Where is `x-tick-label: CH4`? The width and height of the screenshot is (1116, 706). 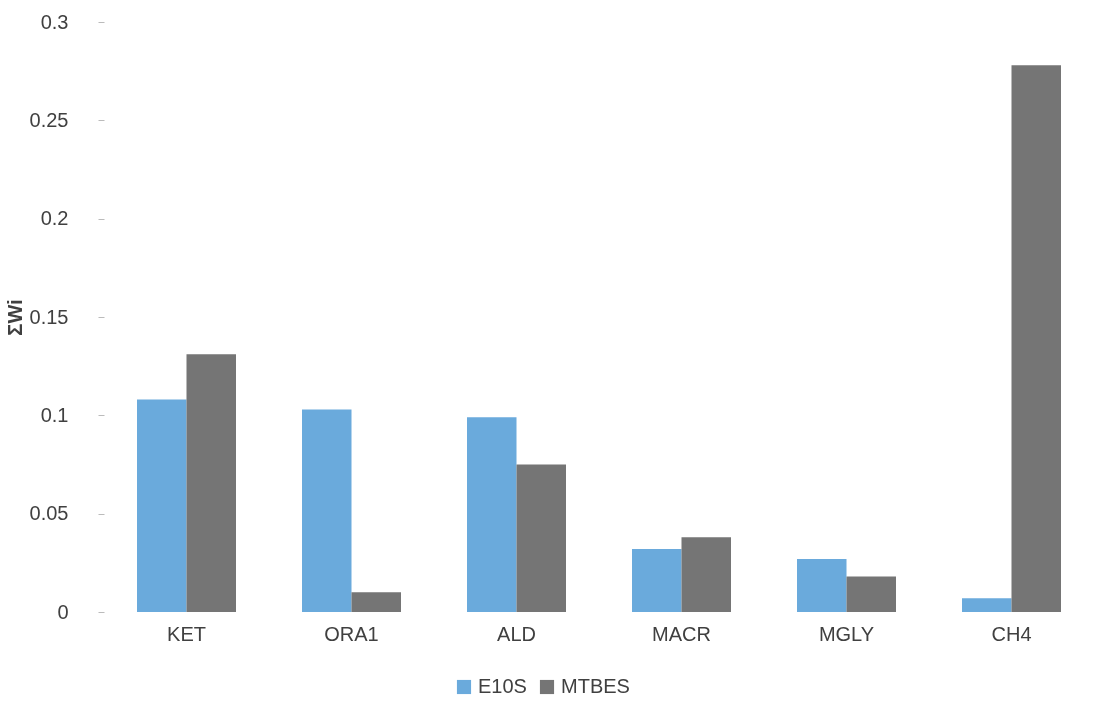 x-tick-label: CH4 is located at coordinates (1011, 633).